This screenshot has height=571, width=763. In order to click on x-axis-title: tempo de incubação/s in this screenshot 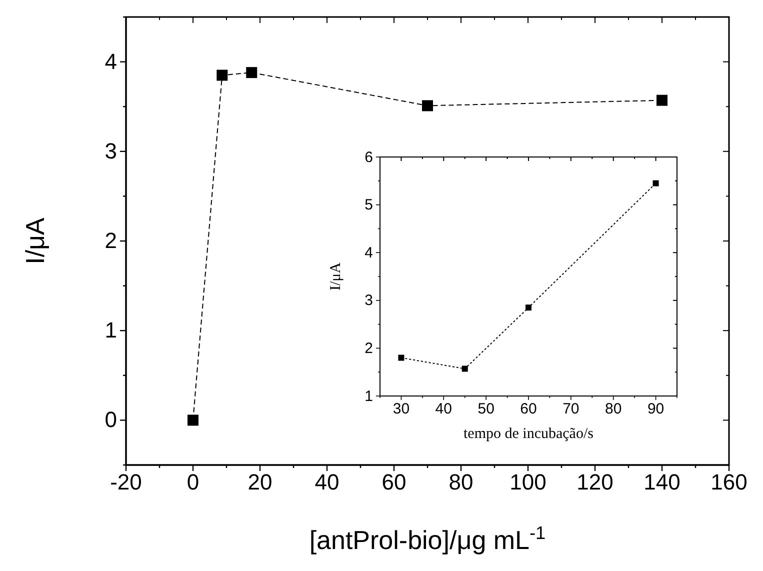, I will do `click(529, 434)`.